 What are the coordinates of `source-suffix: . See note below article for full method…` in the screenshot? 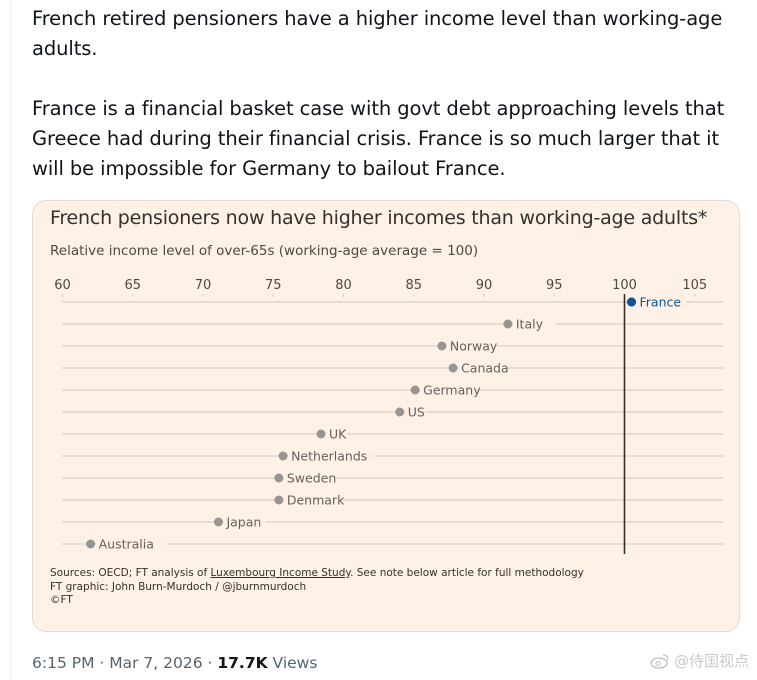 It's located at (467, 573).